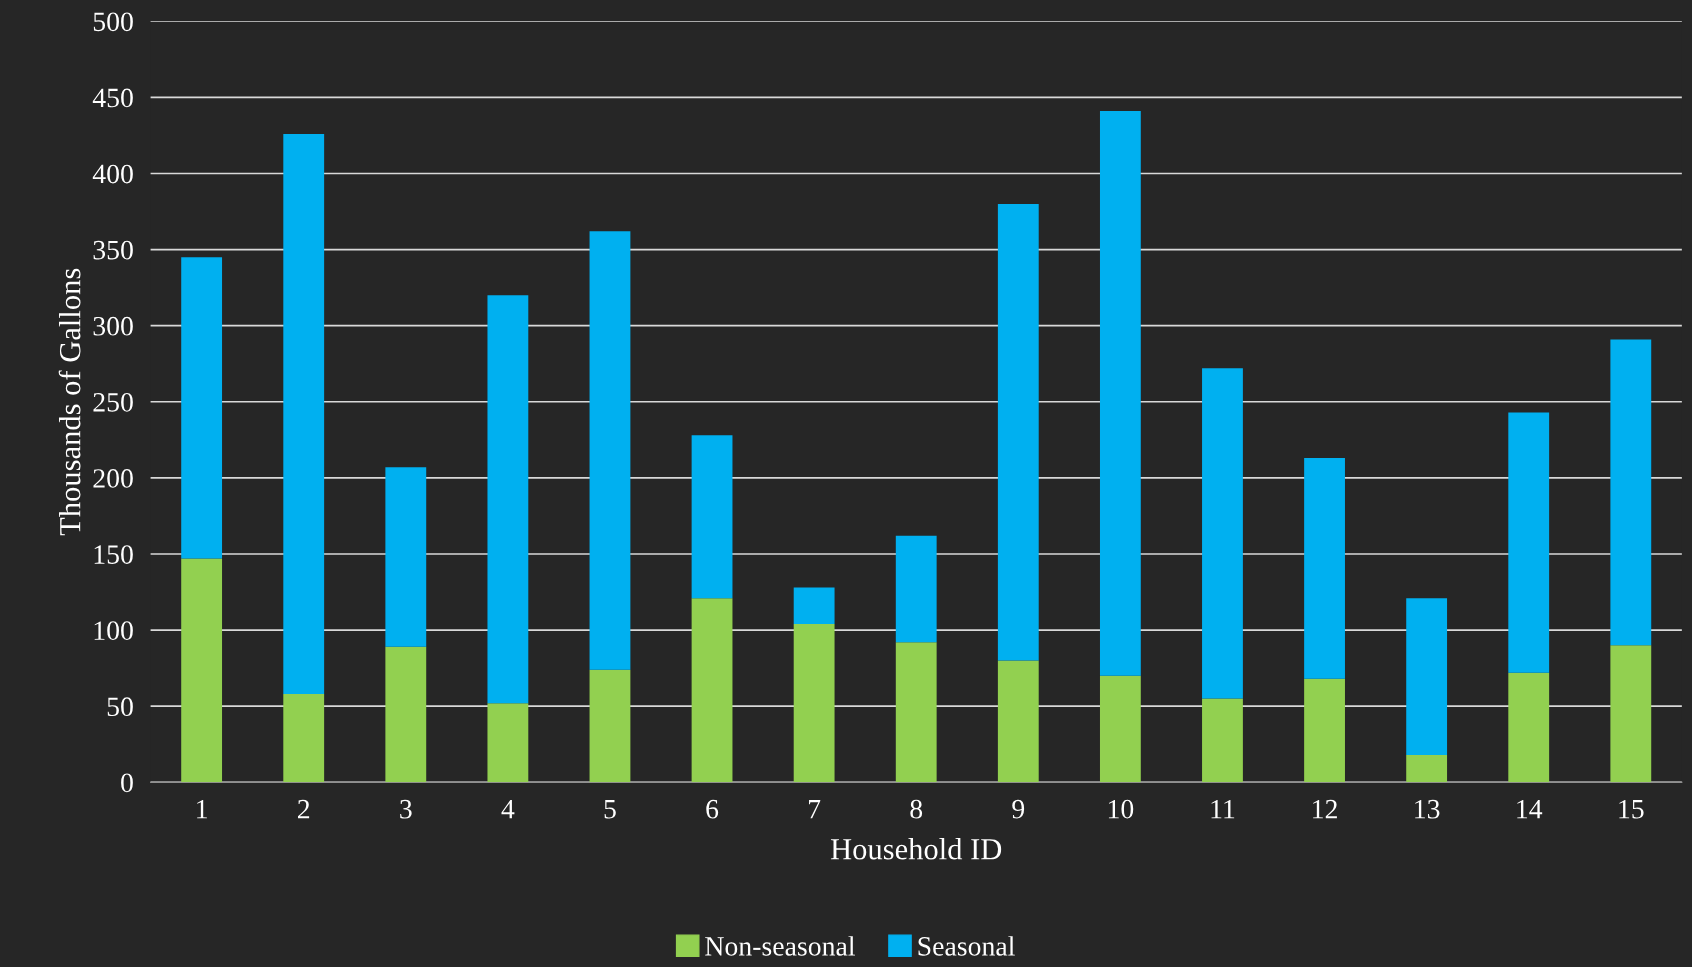  What do you see at coordinates (966, 946) in the screenshot?
I see `legend-label: Seasonal` at bounding box center [966, 946].